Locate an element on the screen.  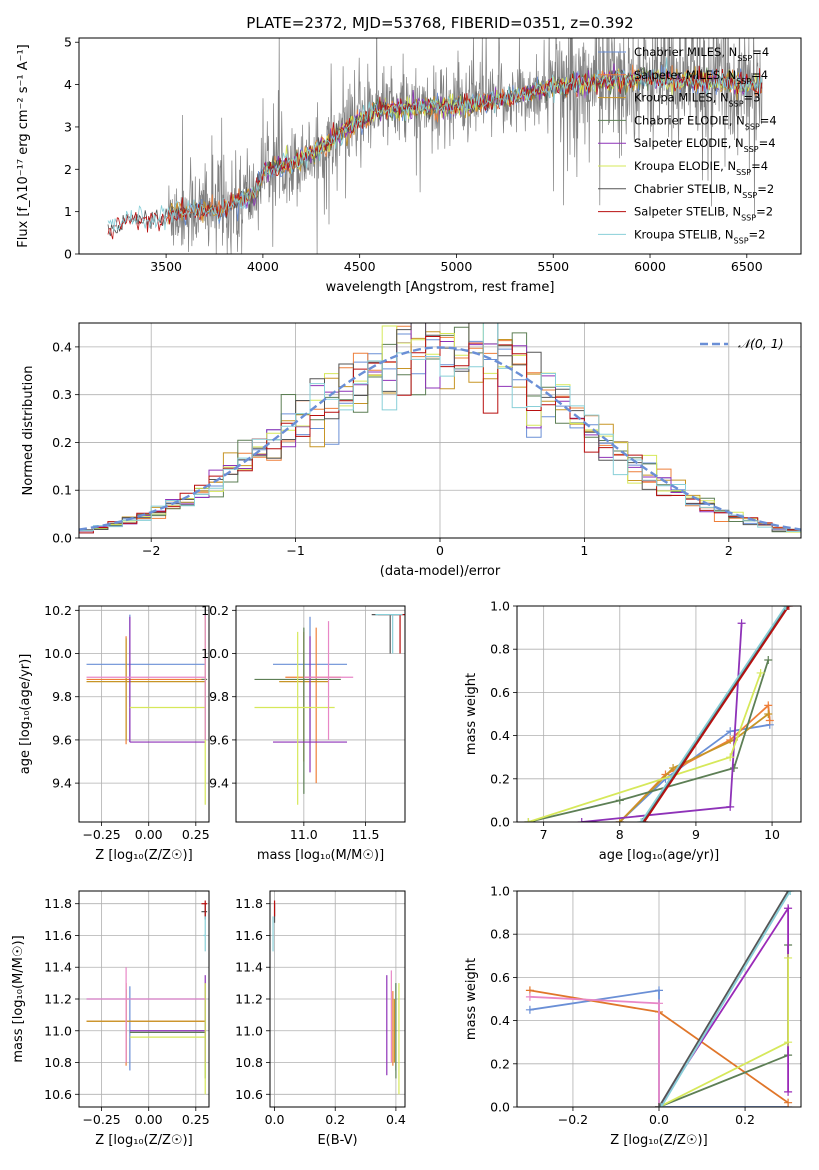
legend-entry: Salpeter MILES, NSSP=4 is located at coordinates (701, 77).